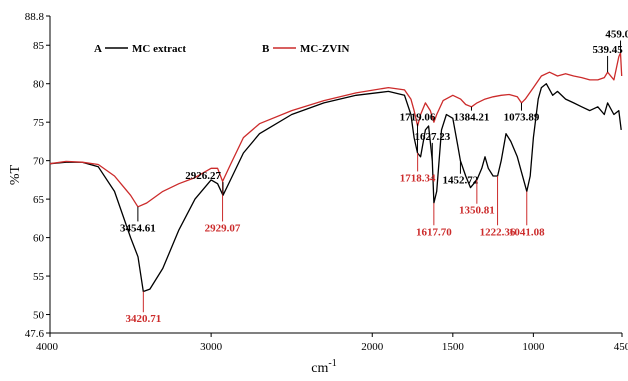 The image size is (628, 381). What do you see at coordinates (461, 181) in the screenshot?
I see `peak-label: 1452.72` at bounding box center [461, 181].